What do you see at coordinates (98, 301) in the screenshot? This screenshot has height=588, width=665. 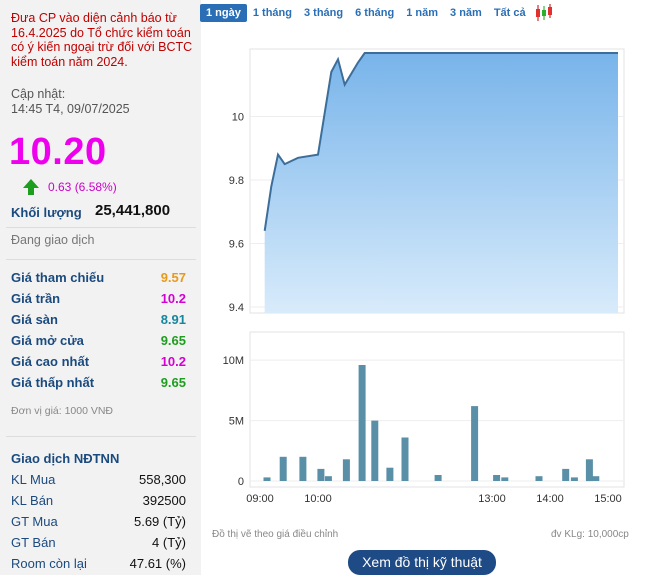 I see `price-row-ceiling: Giá trần 10.2` at bounding box center [98, 301].